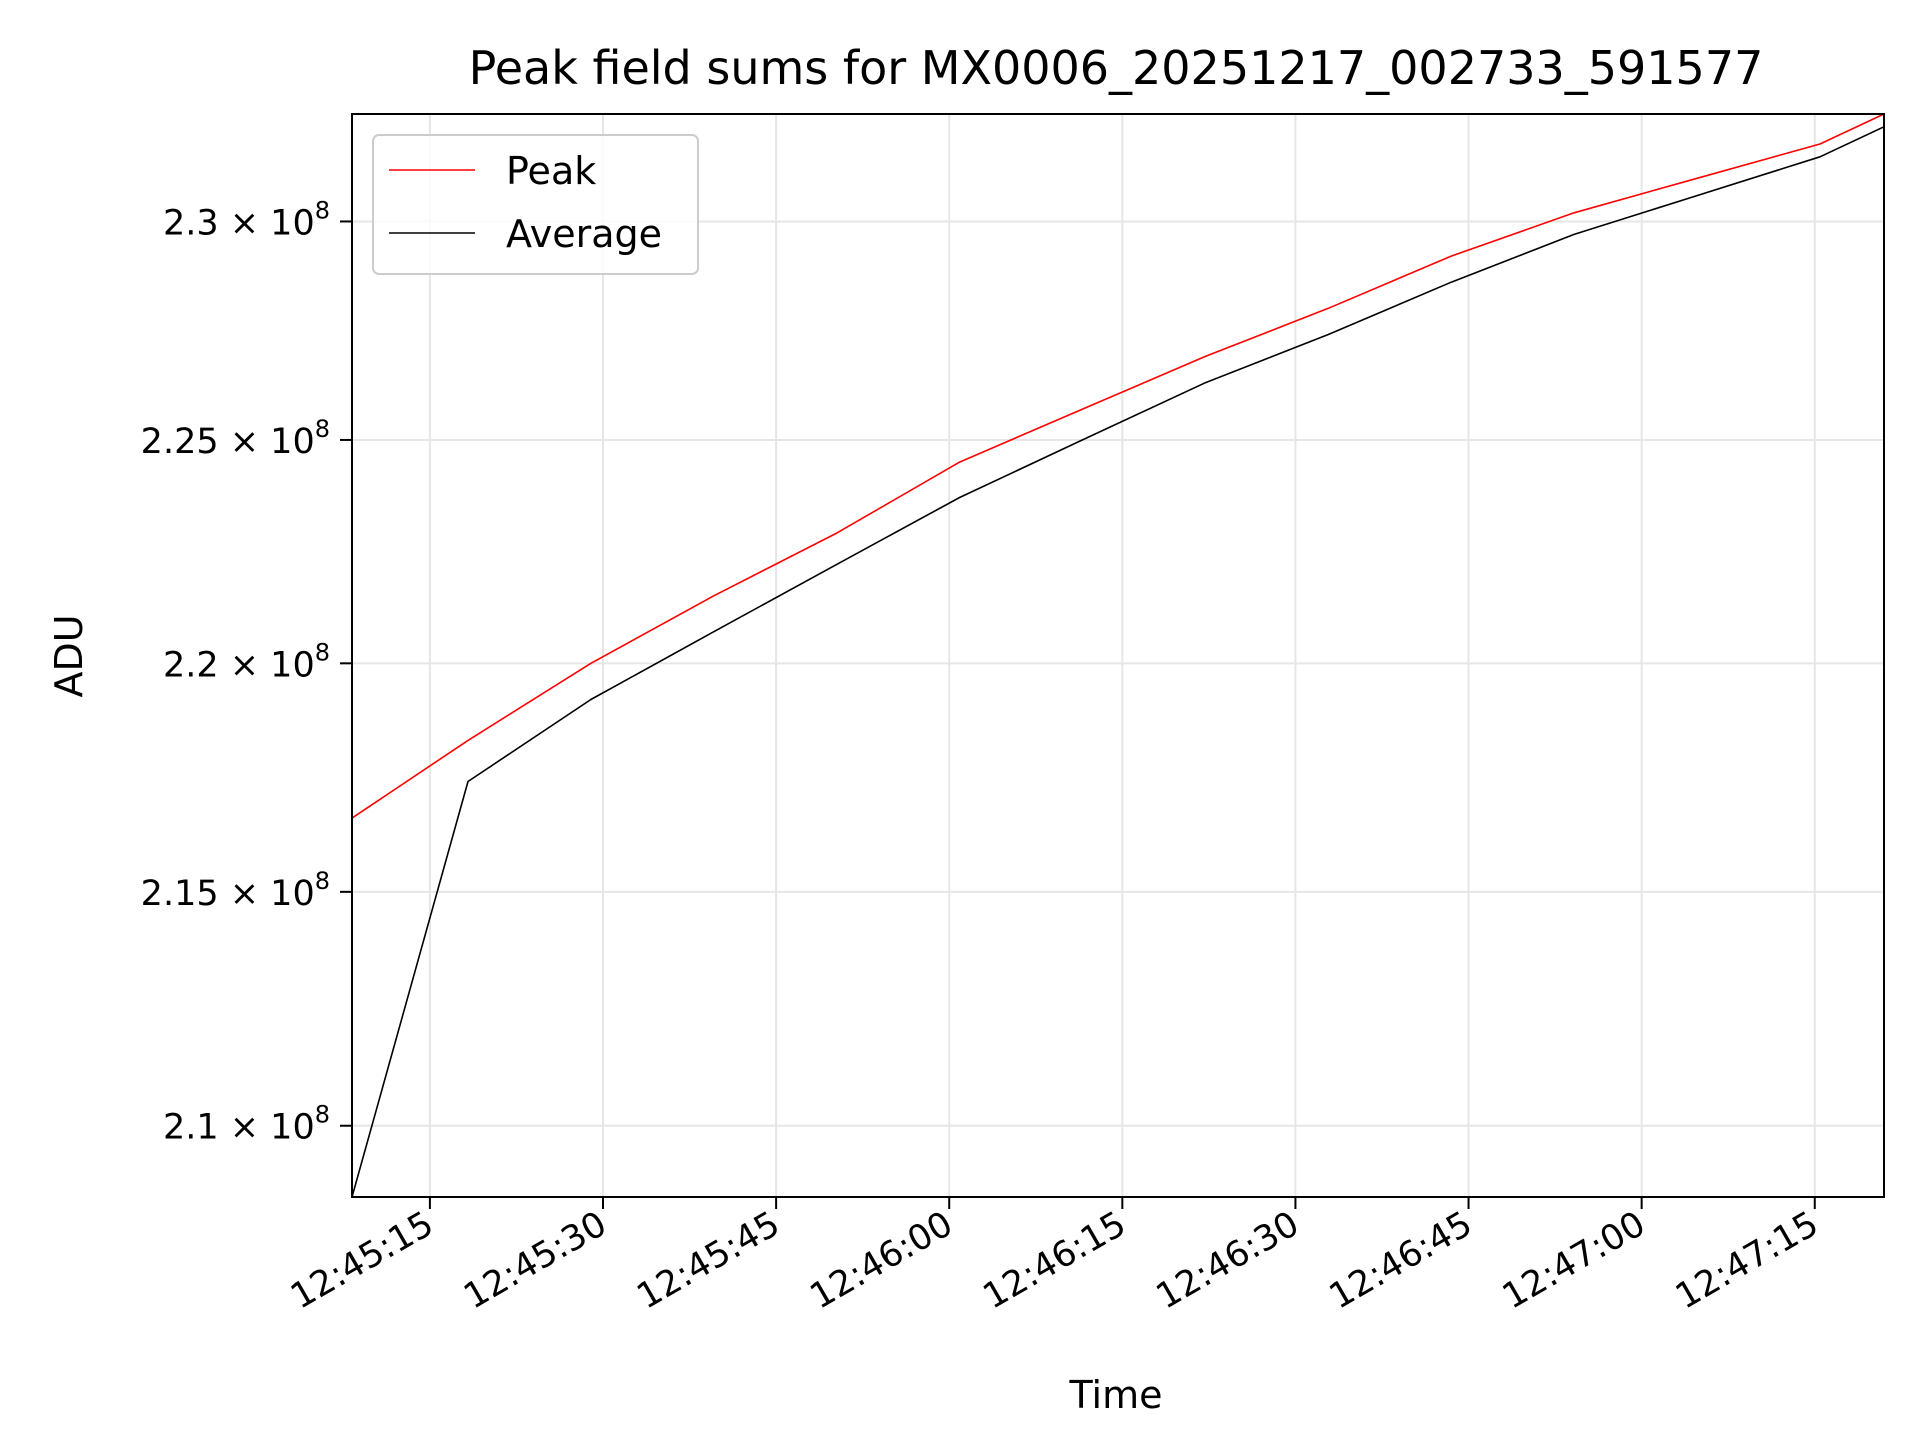 Image resolution: width=1920 pixels, height=1440 pixels. I want to click on y-tick-label: 2.3 × 108, so click(246, 219).